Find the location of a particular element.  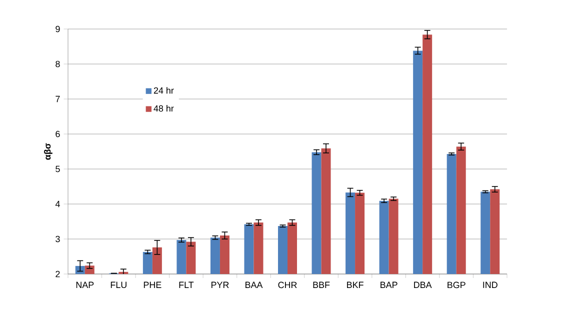

x-tick-label: FLT is located at coordinates (186, 285).